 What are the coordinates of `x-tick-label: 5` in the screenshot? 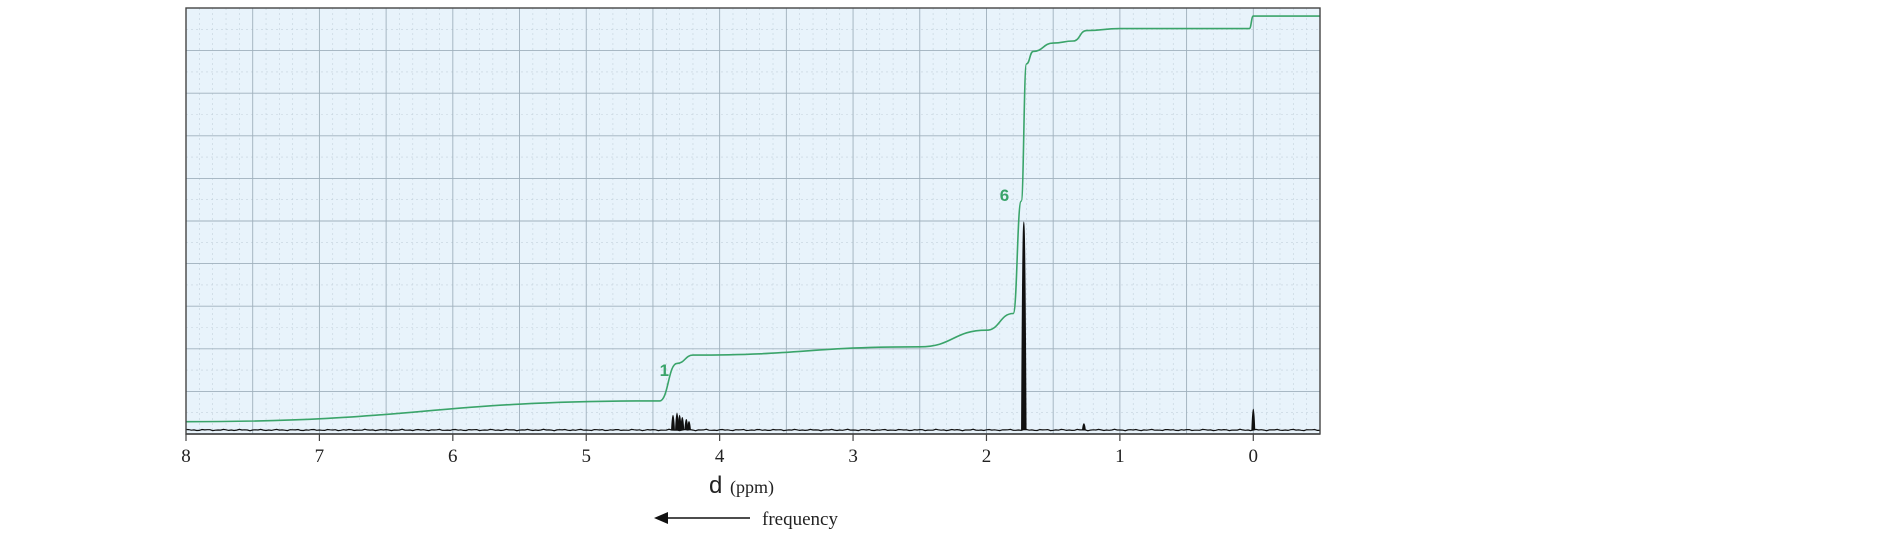 It's located at (586, 456).